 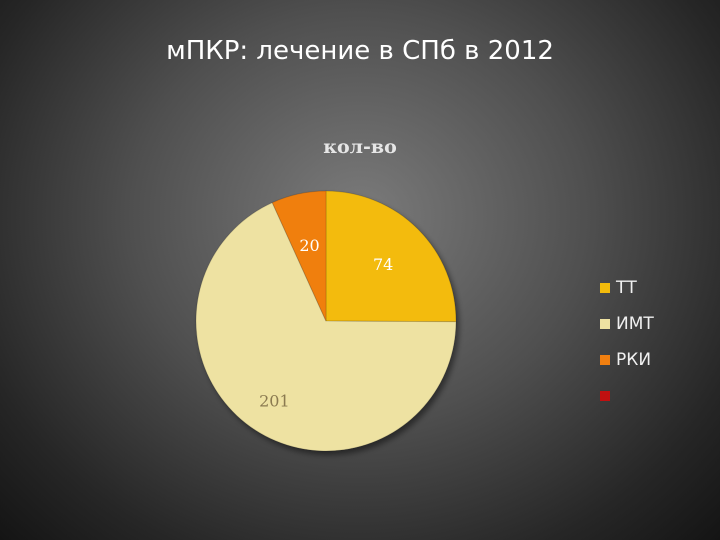 I want to click on legend-item-2: ИМТ, so click(x=627, y=324).